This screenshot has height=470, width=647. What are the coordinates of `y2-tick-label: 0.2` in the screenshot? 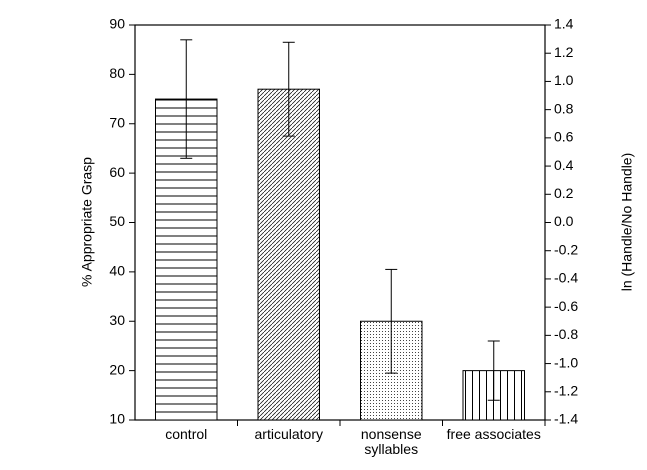 It's located at (564, 193).